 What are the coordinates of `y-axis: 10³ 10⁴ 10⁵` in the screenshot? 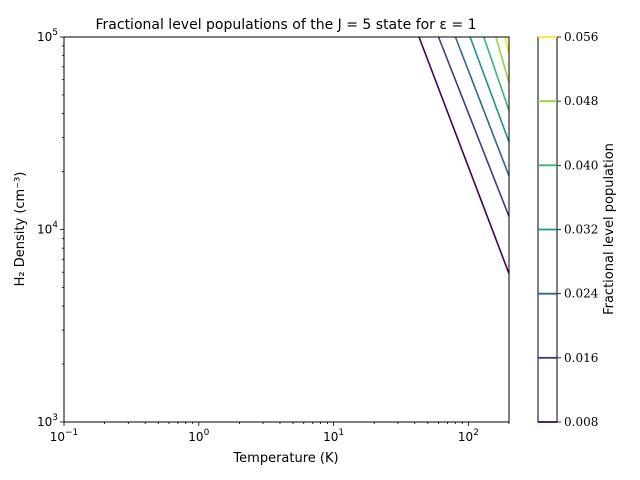 It's located at (50, 228).